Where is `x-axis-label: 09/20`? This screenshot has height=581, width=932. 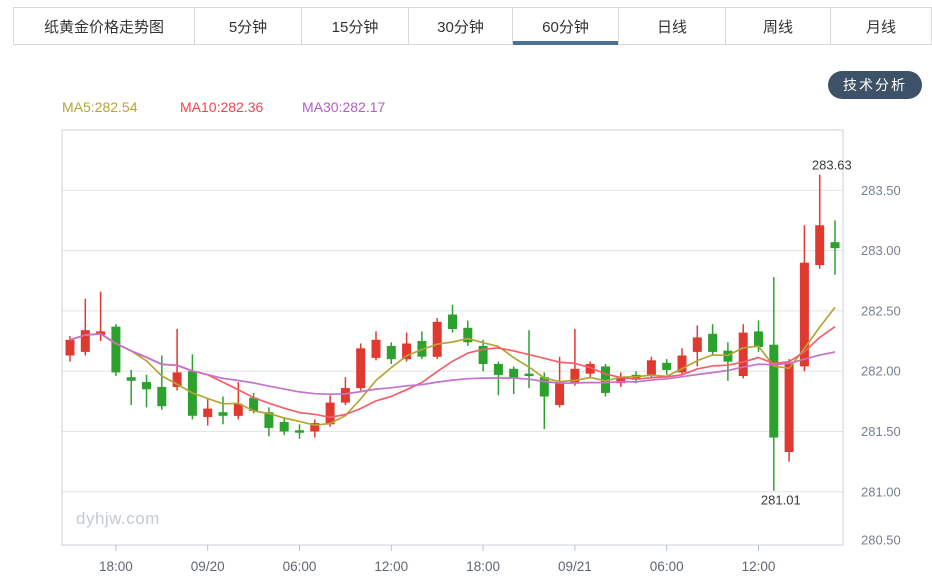 x-axis-label: 09/20 is located at coordinates (208, 566).